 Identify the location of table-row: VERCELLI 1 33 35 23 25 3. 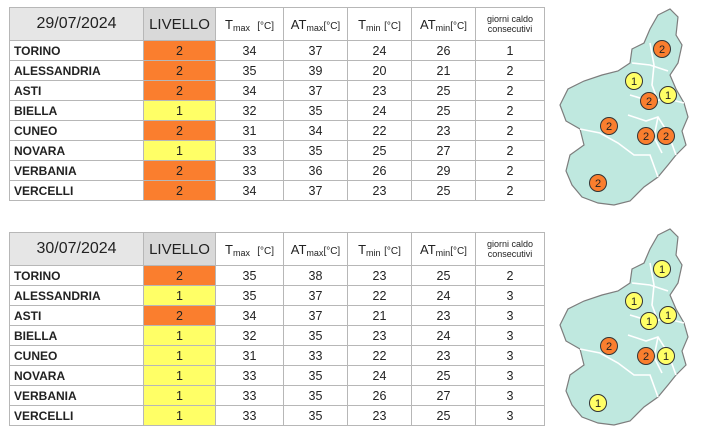
(277, 415).